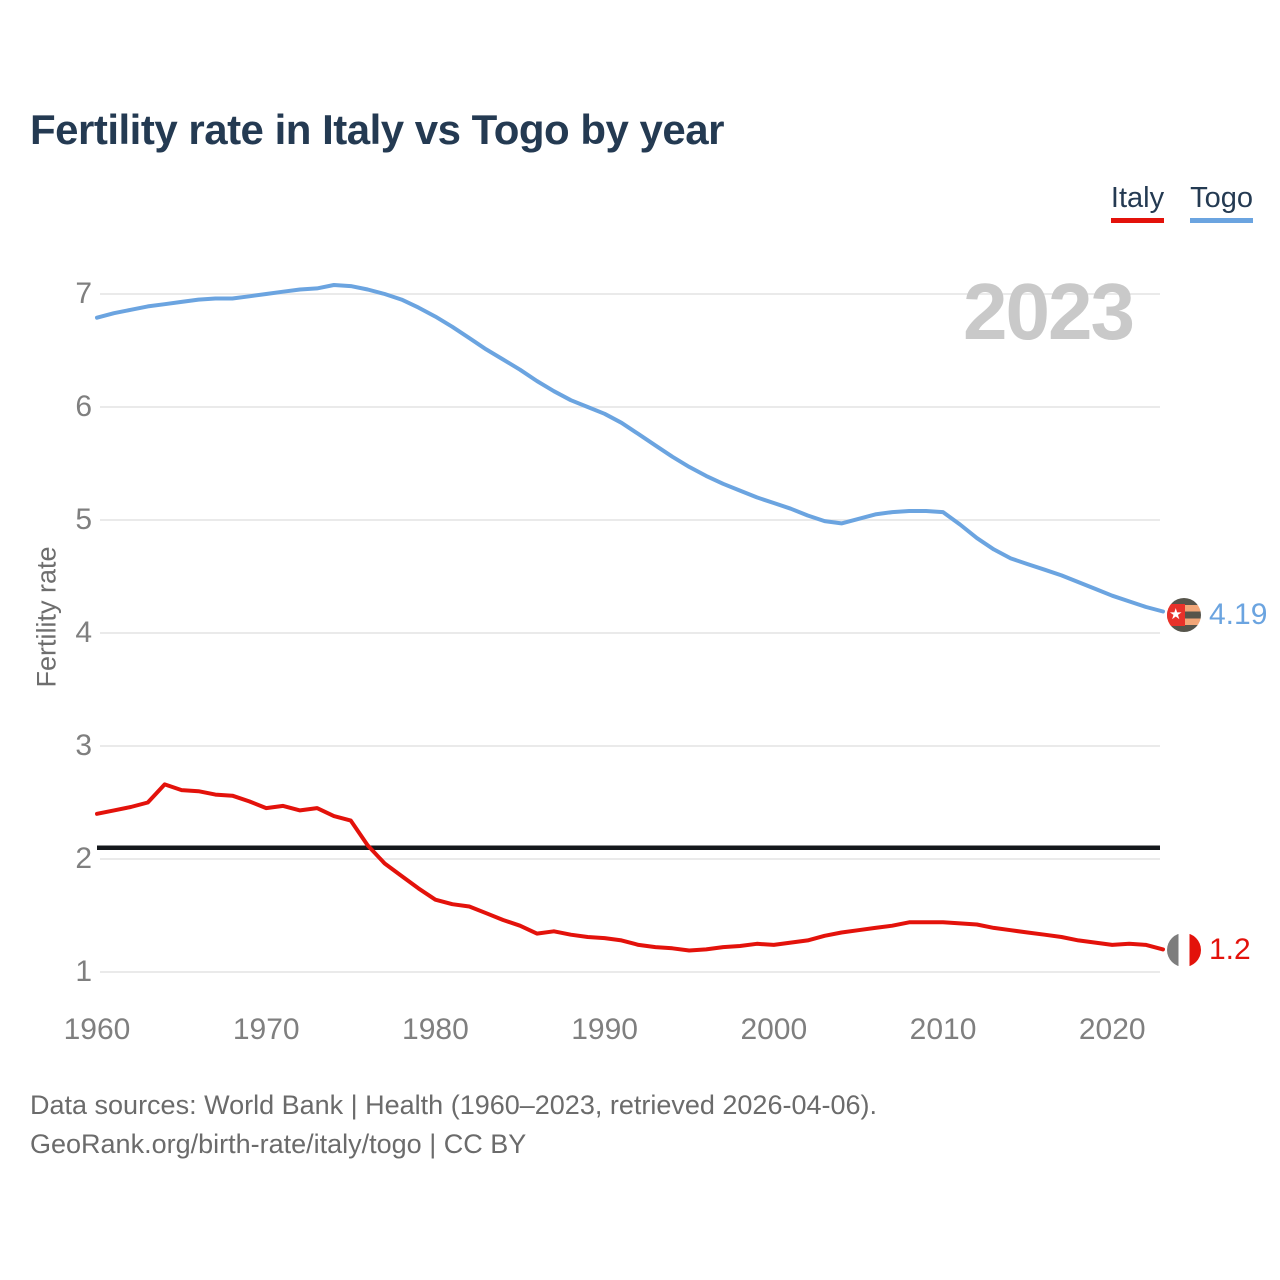 This screenshot has width=1280, height=1280. What do you see at coordinates (774, 1029) in the screenshot?
I see `x-tick-label-2000: 2000` at bounding box center [774, 1029].